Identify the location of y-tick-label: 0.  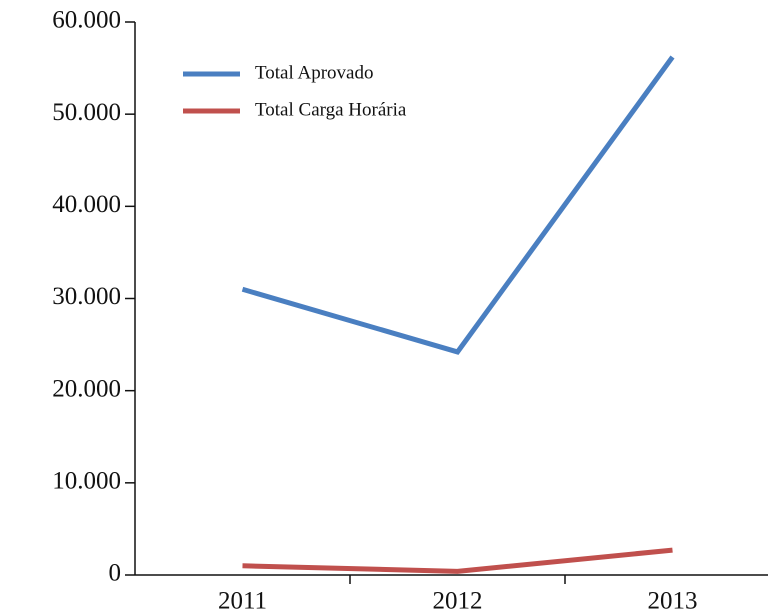
(115, 573).